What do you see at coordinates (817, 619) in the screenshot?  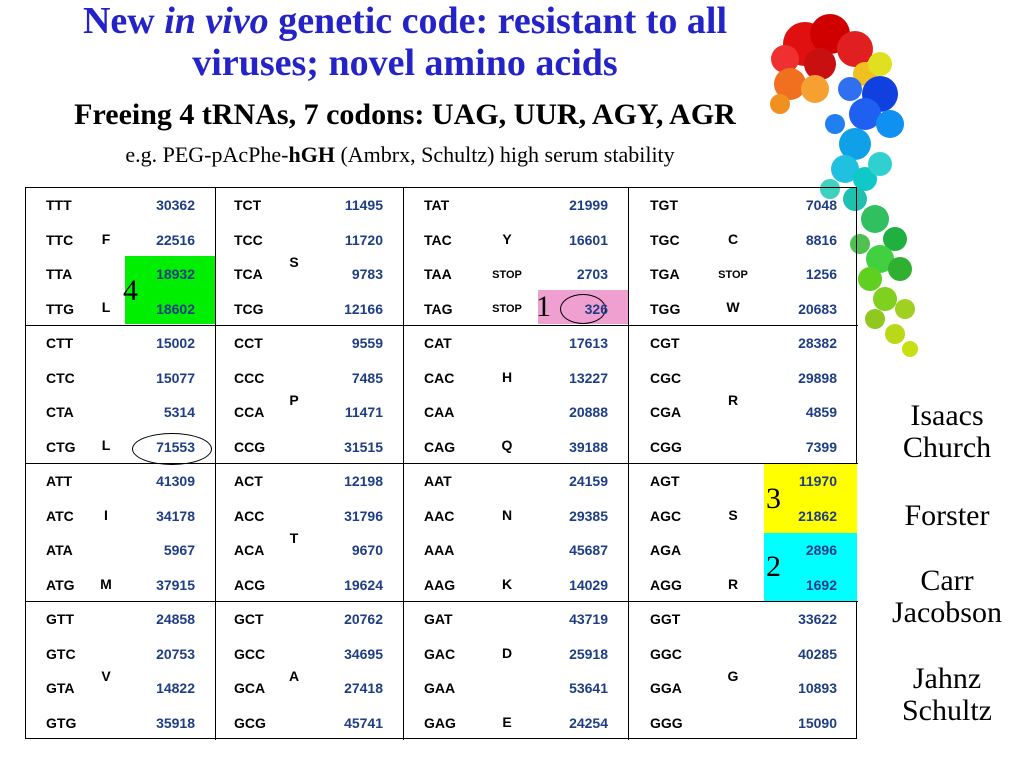 I see `codon-count-cell: 33622` at bounding box center [817, 619].